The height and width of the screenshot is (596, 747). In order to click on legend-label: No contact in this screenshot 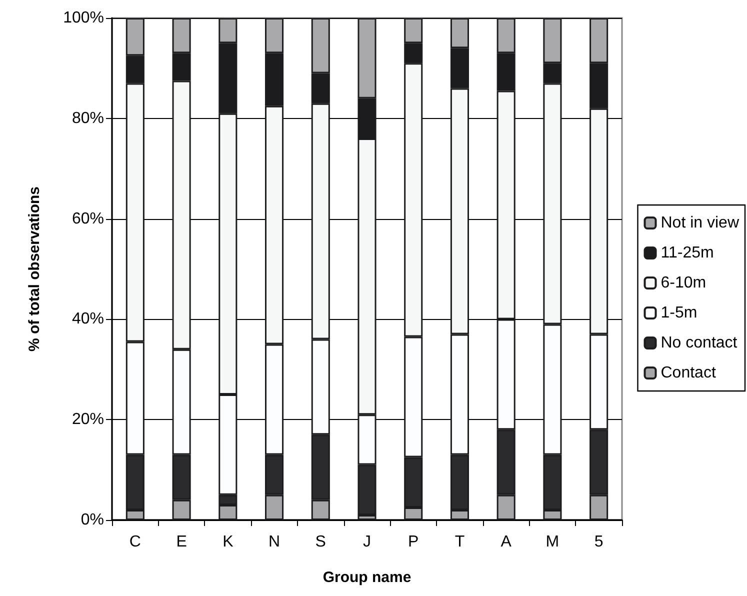, I will do `click(699, 343)`.